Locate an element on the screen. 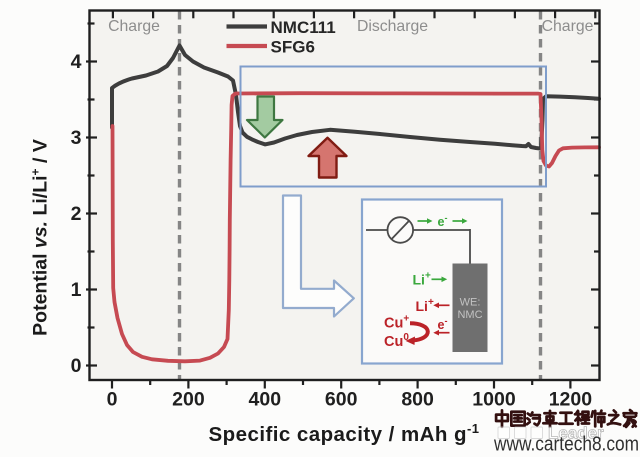 The image size is (640, 457). svg-text: 4 is located at coordinates (76, 62).